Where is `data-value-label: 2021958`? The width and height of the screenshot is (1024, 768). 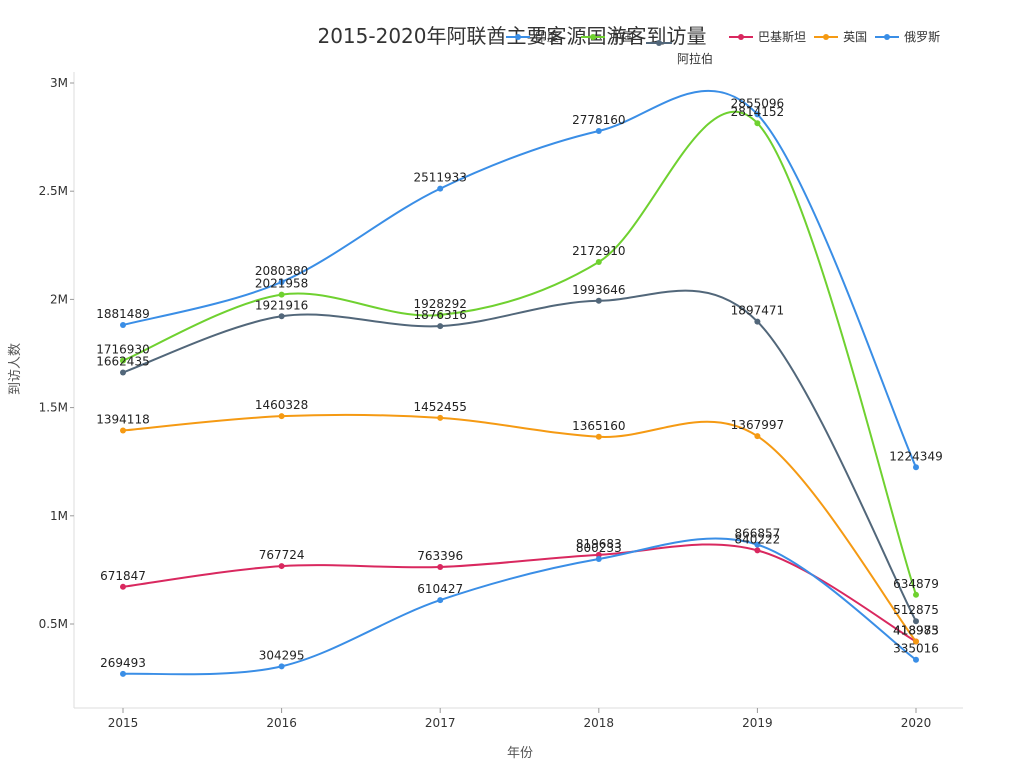
data-value-label: 2021958 is located at coordinates (281, 284).